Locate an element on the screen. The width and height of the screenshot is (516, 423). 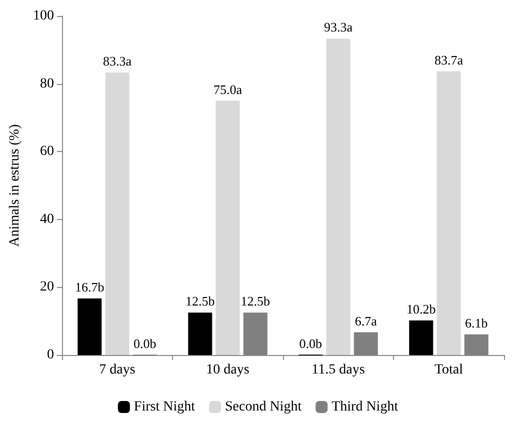
data-label: 83.3a is located at coordinates (117, 61).